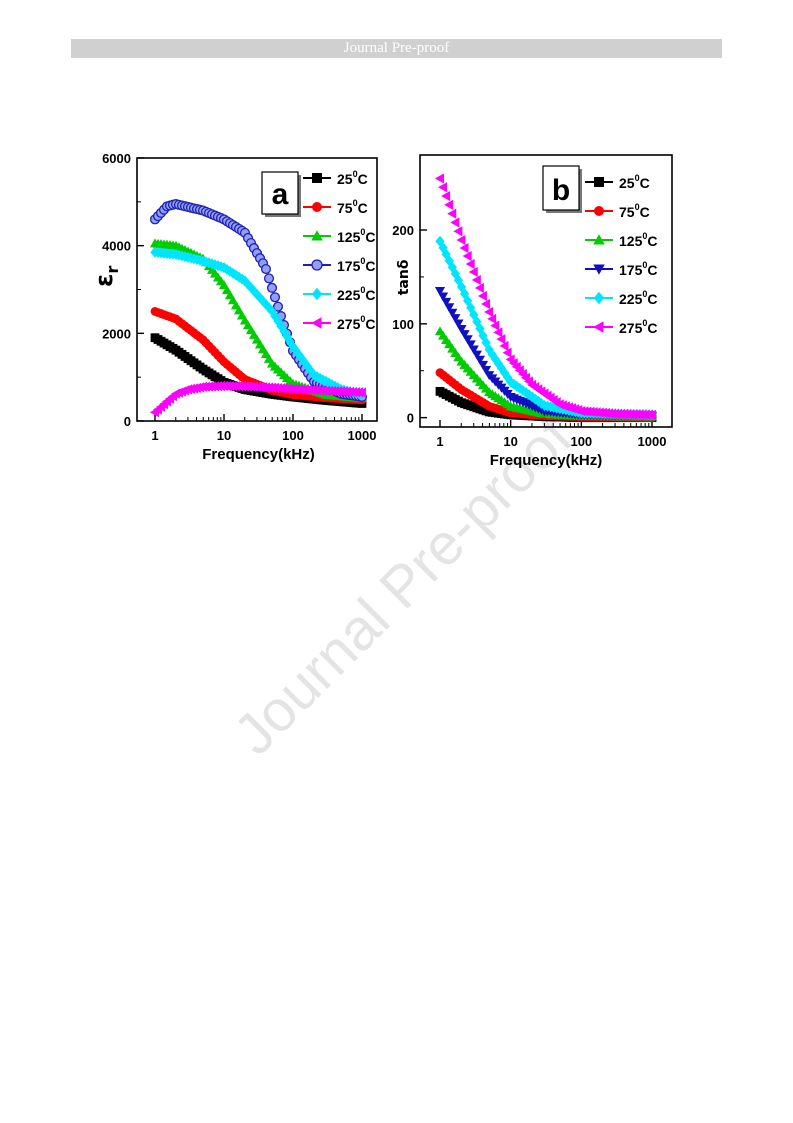  I want to click on y-axis-label: εr, so click(106, 276).